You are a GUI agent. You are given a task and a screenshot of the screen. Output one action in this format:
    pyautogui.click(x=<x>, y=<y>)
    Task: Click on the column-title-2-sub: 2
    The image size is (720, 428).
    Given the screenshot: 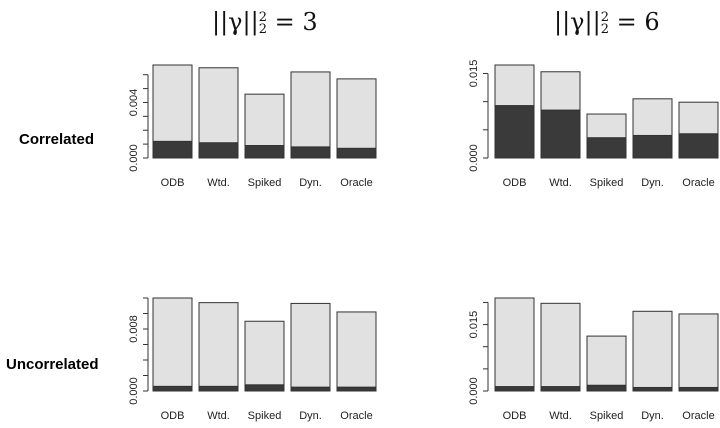 What is the action you would take?
    pyautogui.click(x=604, y=29)
    